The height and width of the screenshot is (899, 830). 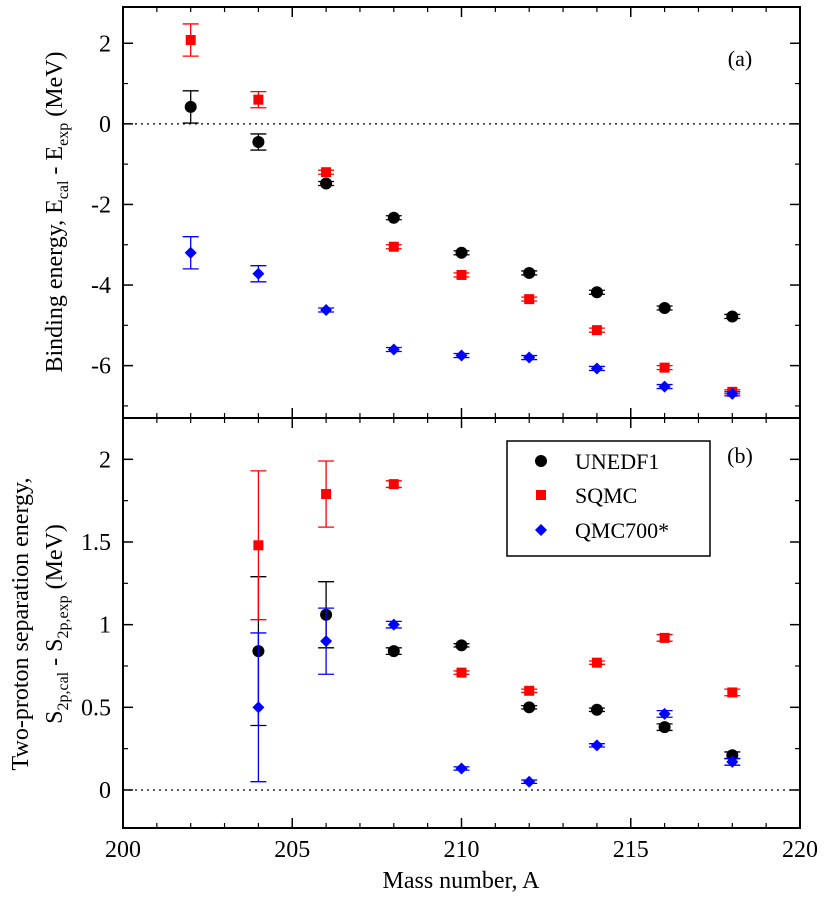 I want to click on x-tick-label: 200, so click(x=123, y=850).